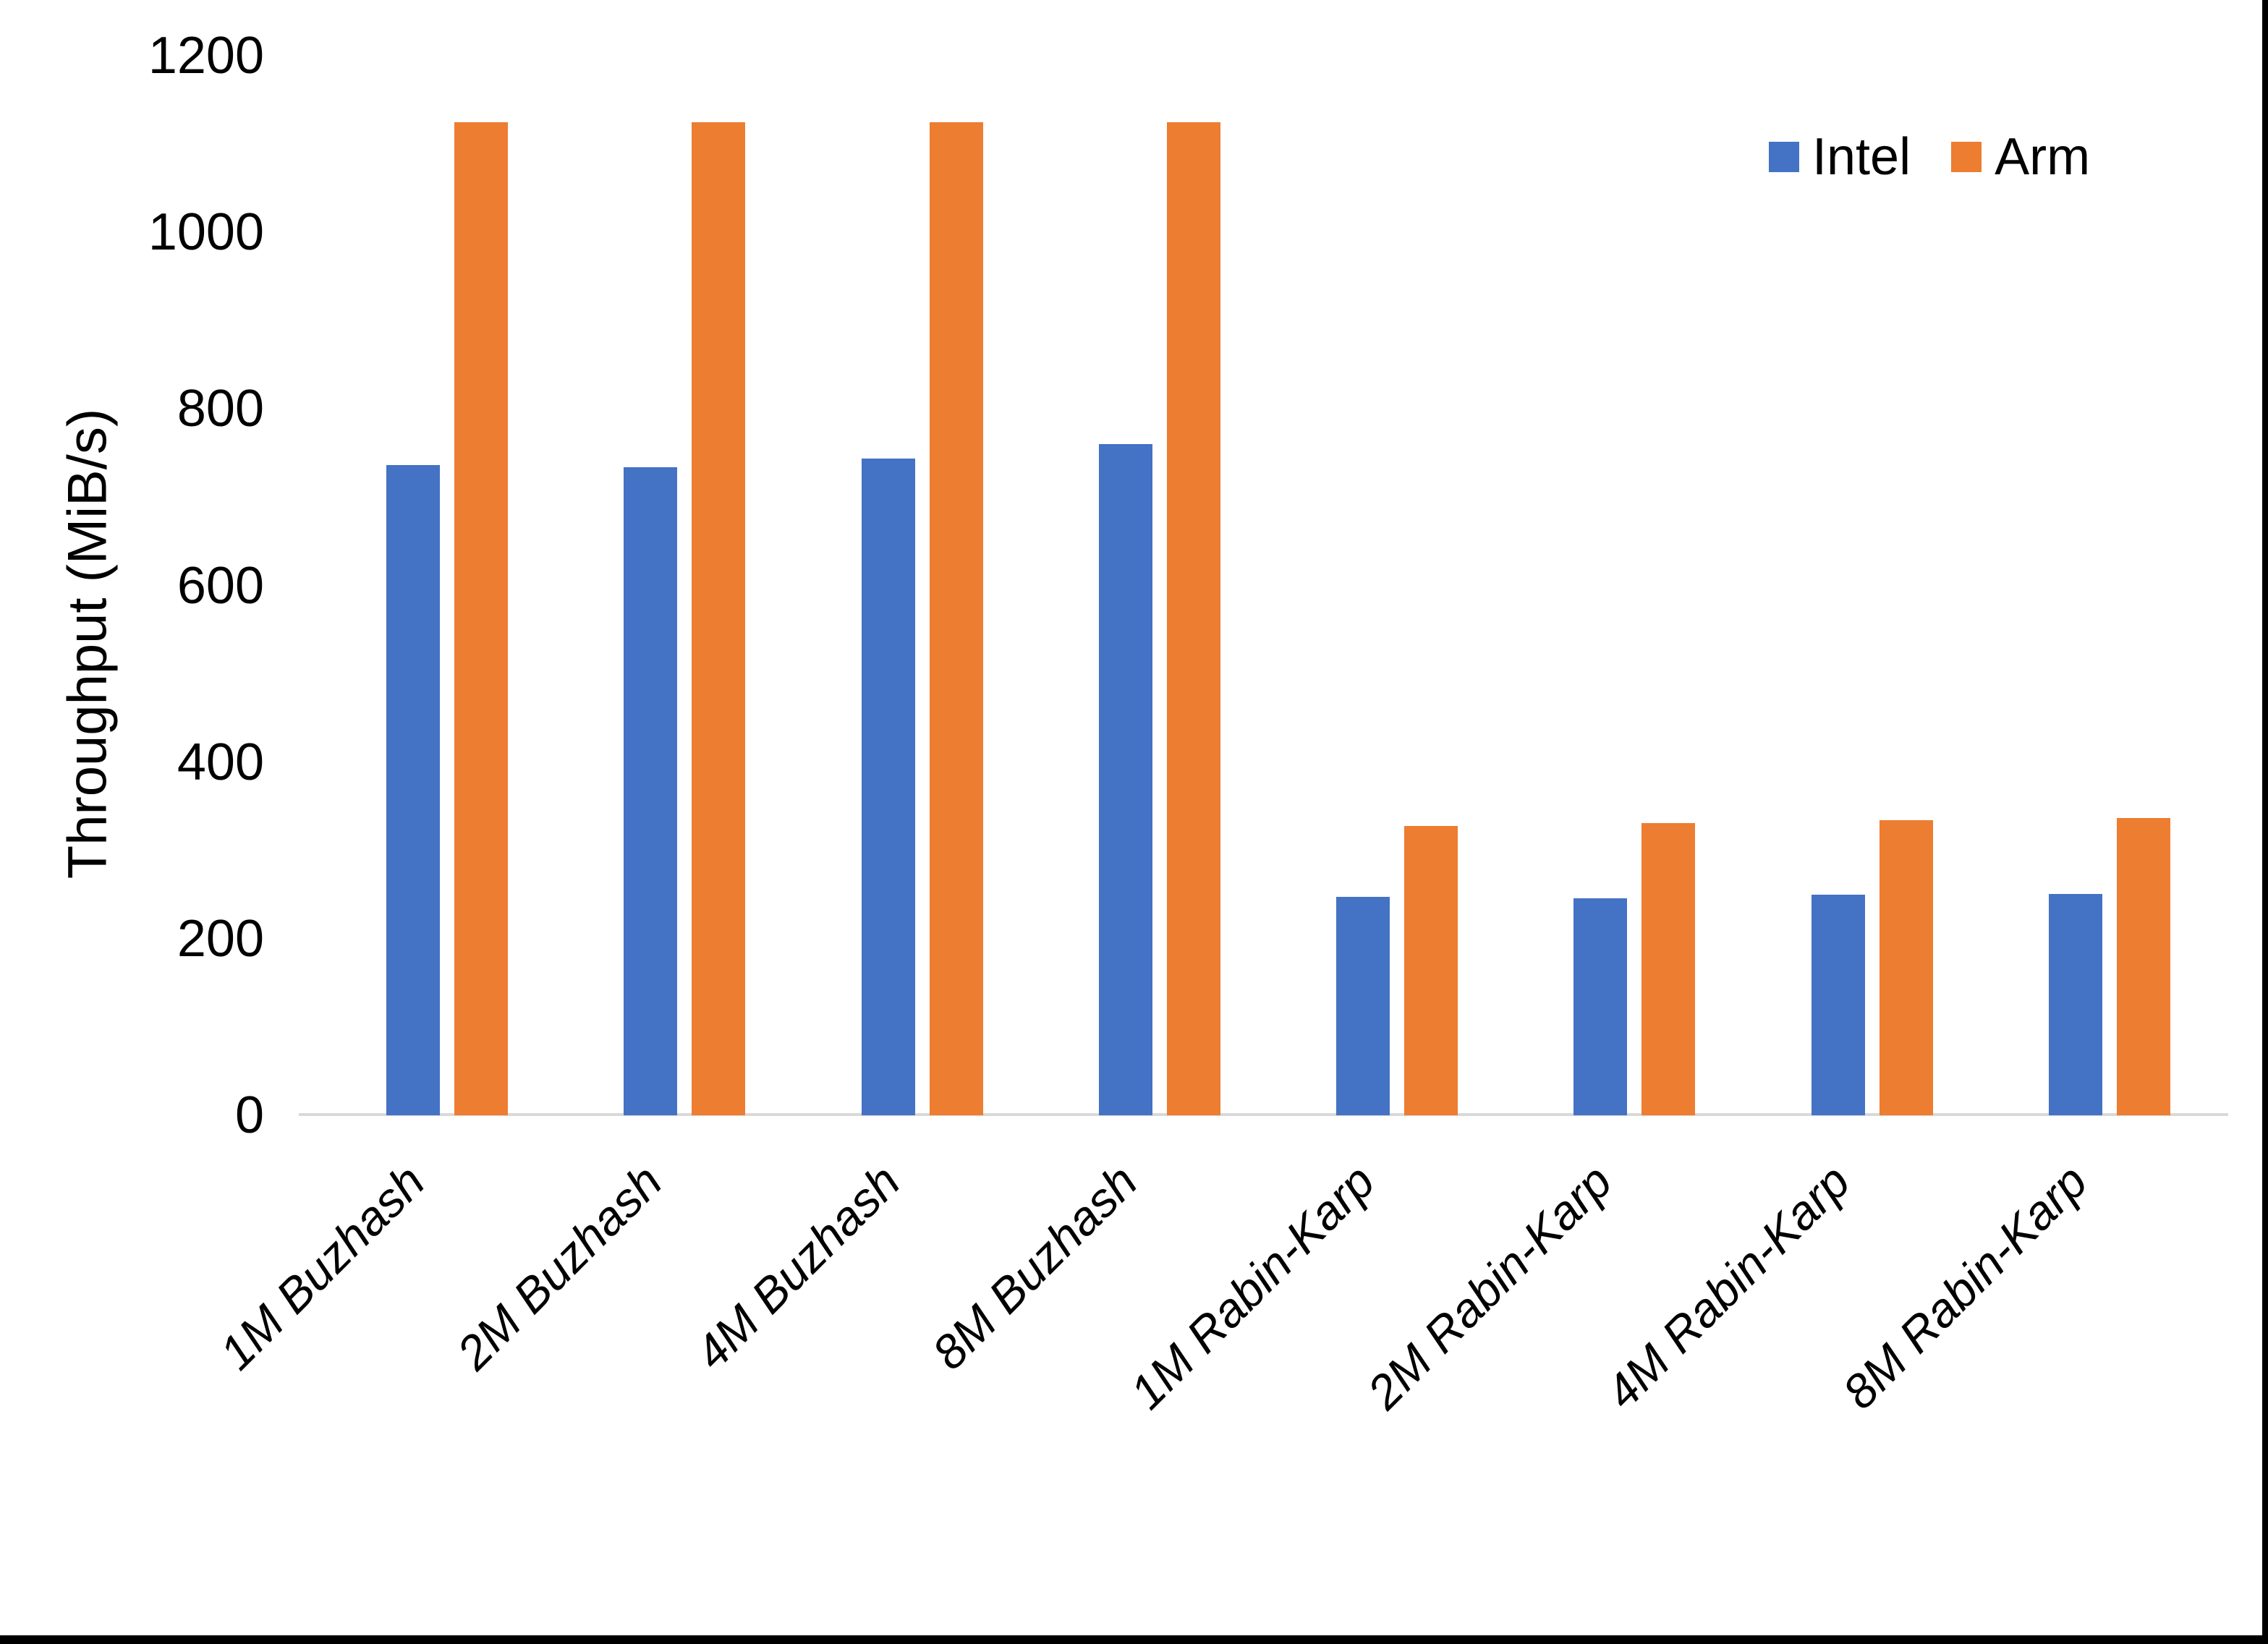  I want to click on y-tick-label-1200: 1200, so click(206, 56).